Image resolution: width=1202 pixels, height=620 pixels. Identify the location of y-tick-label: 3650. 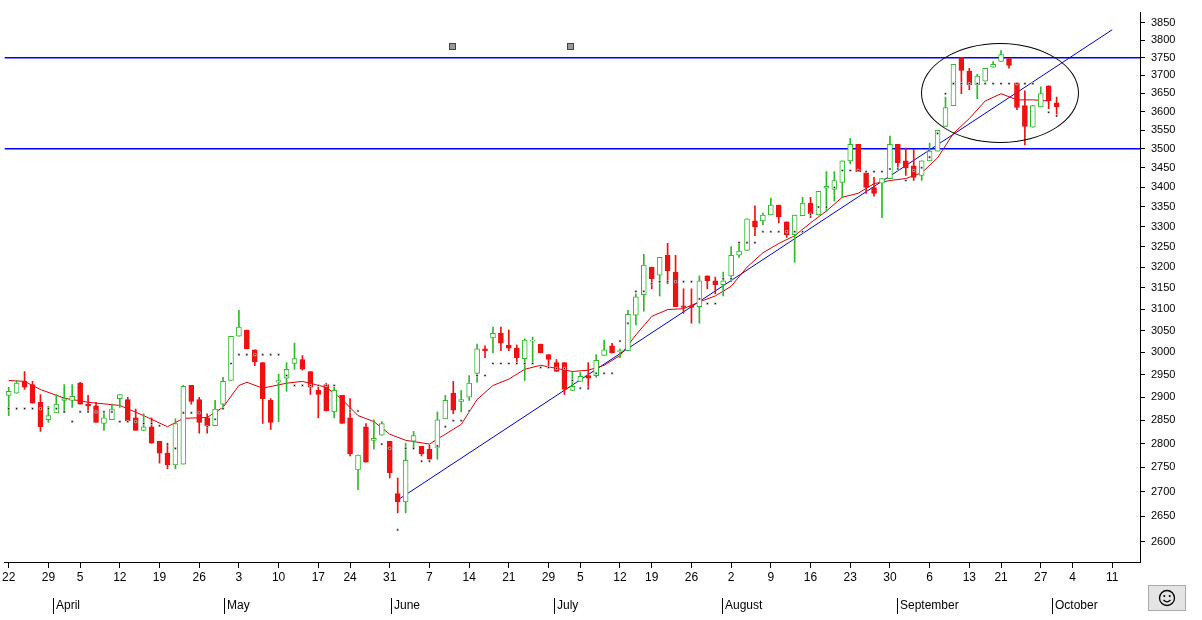
(1163, 92).